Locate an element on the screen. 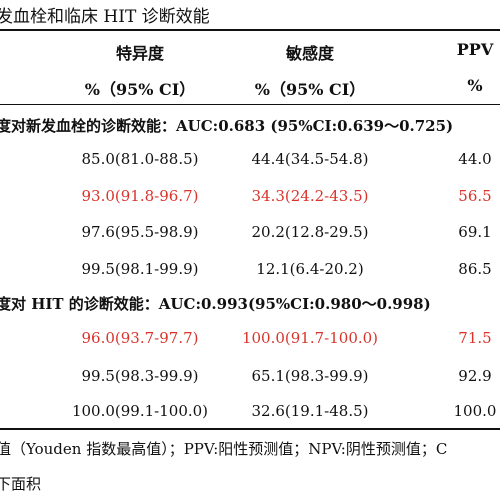 The image size is (500, 500). table-cell-sens: 34.3(24.2-43.5) is located at coordinates (310, 196).